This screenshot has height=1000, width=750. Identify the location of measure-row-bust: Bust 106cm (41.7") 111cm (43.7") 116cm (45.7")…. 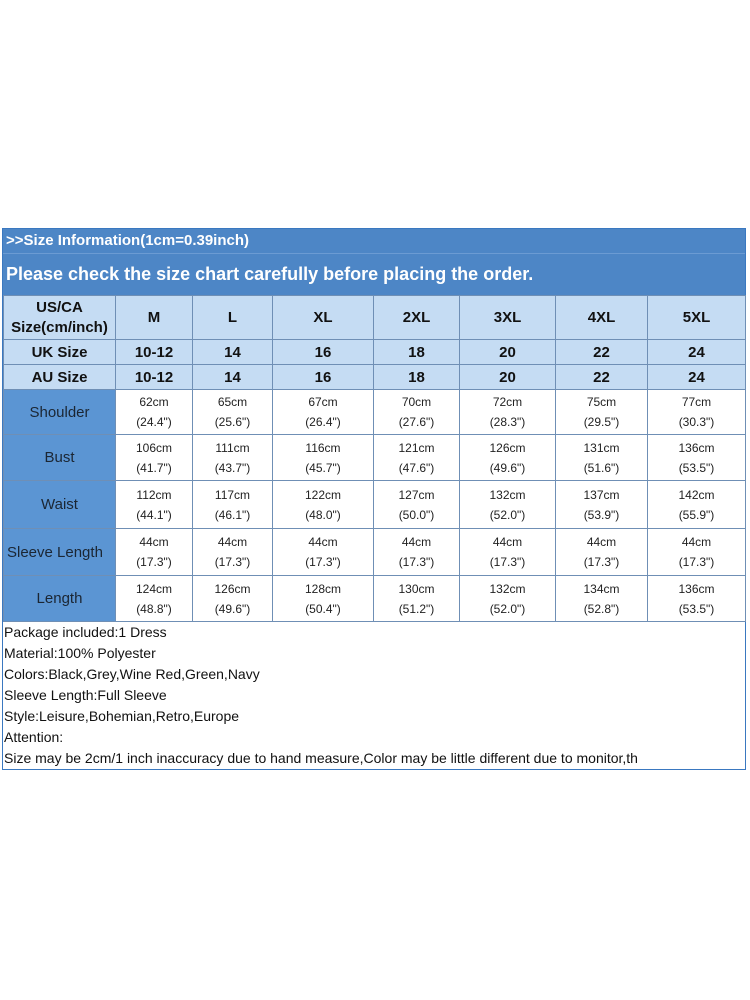
(374, 457).